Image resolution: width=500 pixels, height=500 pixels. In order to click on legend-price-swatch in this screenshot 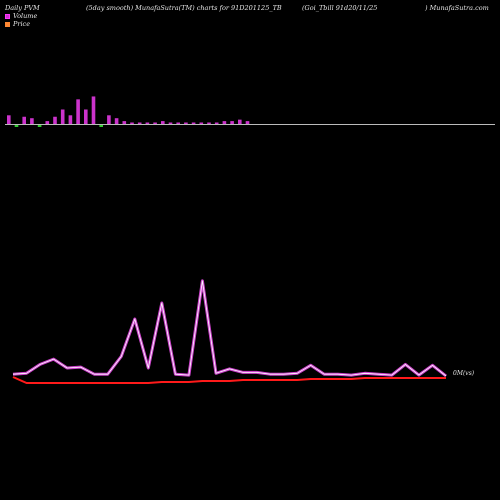, I will do `click(7, 24)`.